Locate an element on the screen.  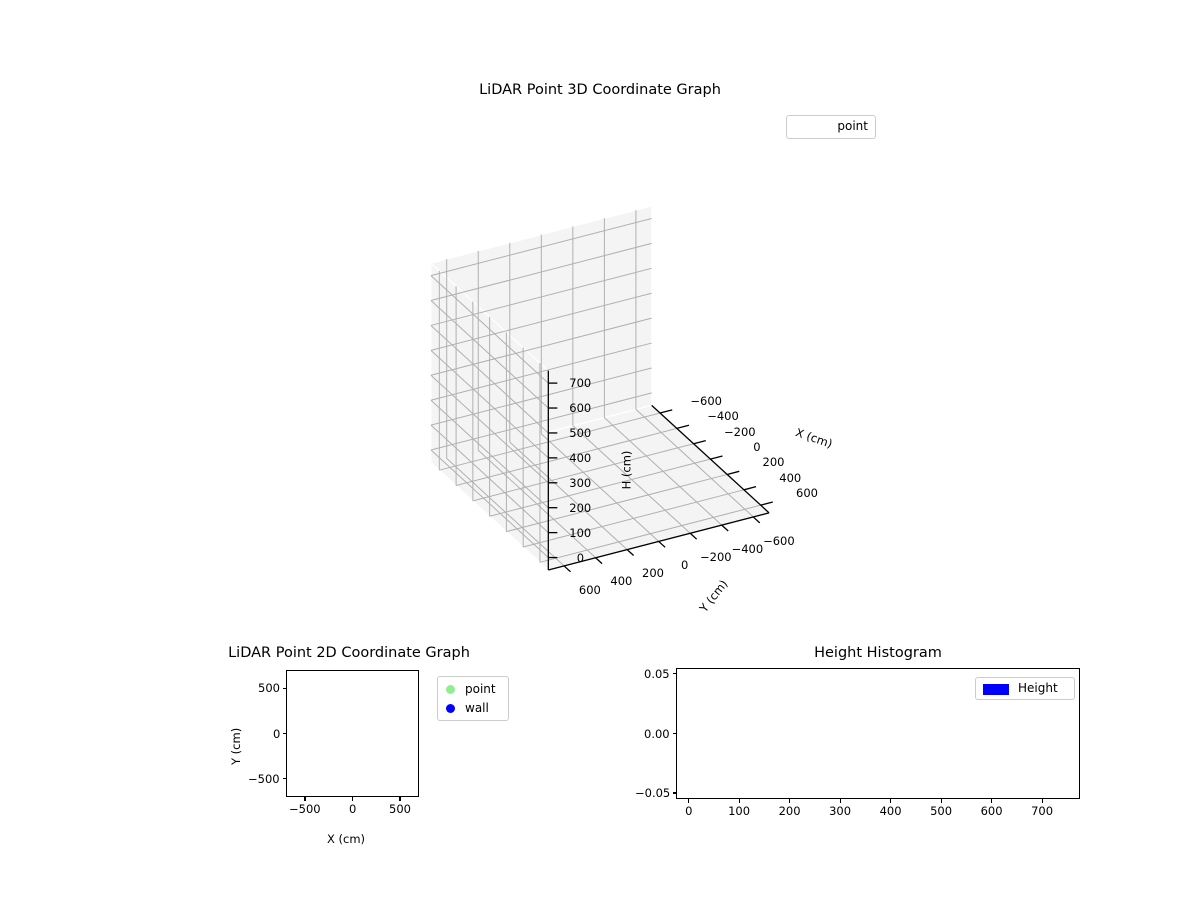
plot3d-title: LiDAR Point 3D Coordinate Graph is located at coordinates (600, 90).